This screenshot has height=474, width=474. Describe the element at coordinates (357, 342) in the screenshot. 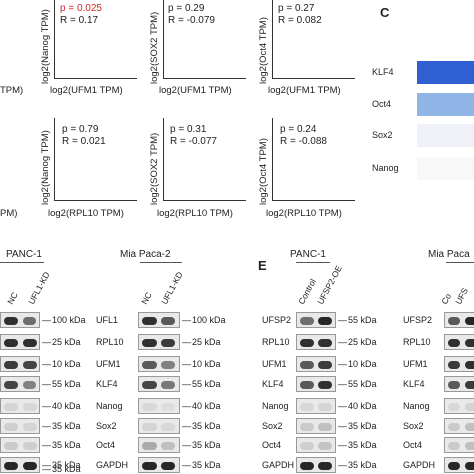

I see `kda-marker: 25 kDa` at that location.